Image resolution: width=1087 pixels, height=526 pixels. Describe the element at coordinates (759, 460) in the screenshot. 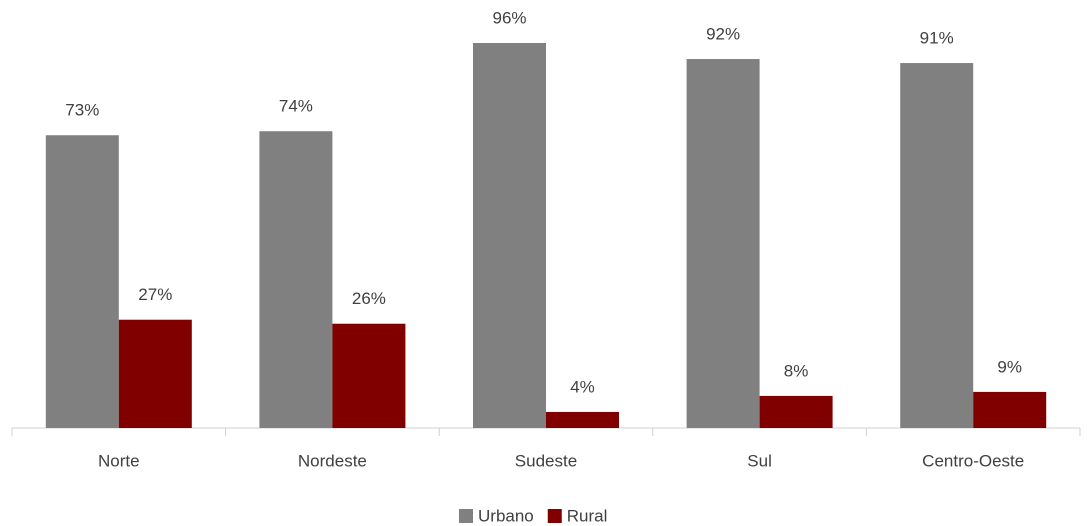

I see `x-tick-label: Sul` at that location.